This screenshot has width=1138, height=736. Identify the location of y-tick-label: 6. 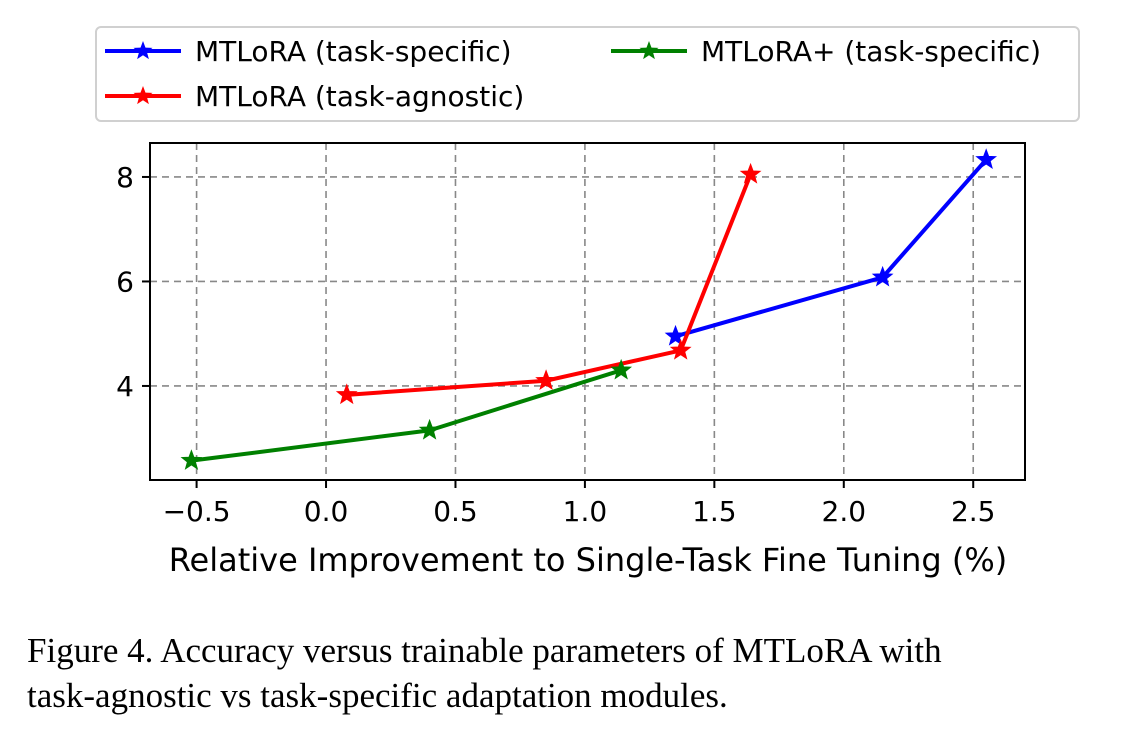
(125, 281).